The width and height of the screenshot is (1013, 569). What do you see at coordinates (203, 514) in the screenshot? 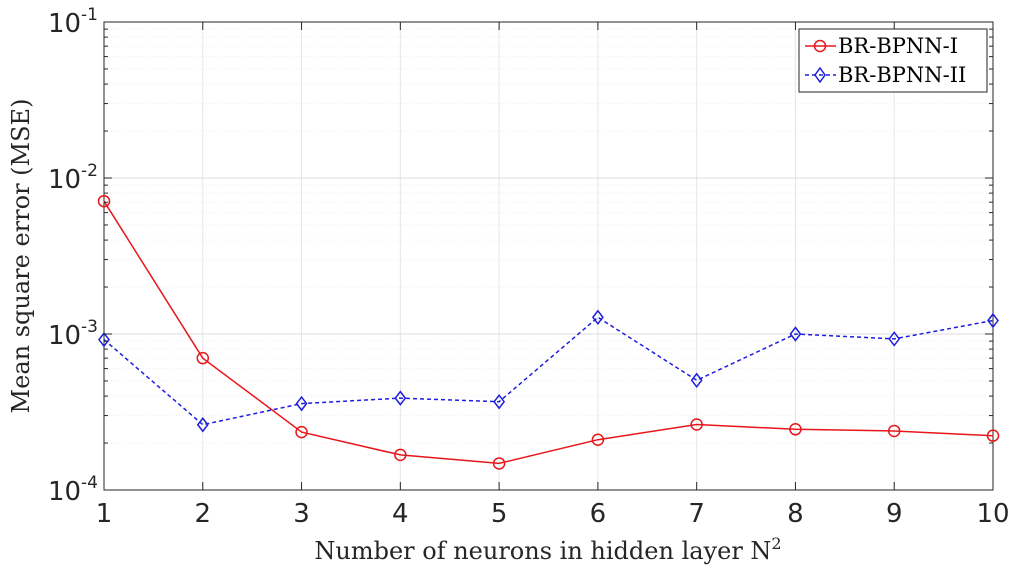
I see `x-tick-label: 2` at bounding box center [203, 514].